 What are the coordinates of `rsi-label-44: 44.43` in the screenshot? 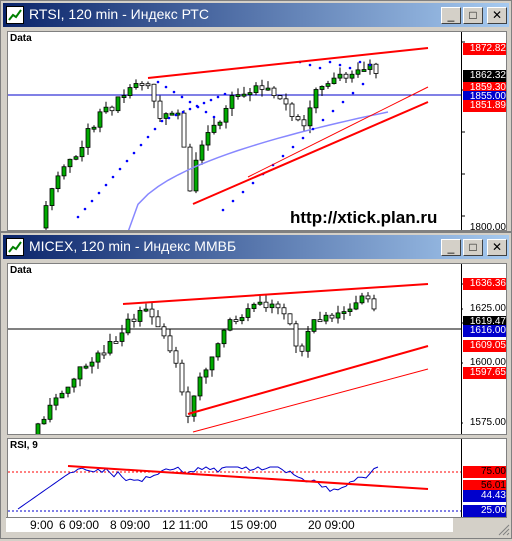 It's located at (484, 496).